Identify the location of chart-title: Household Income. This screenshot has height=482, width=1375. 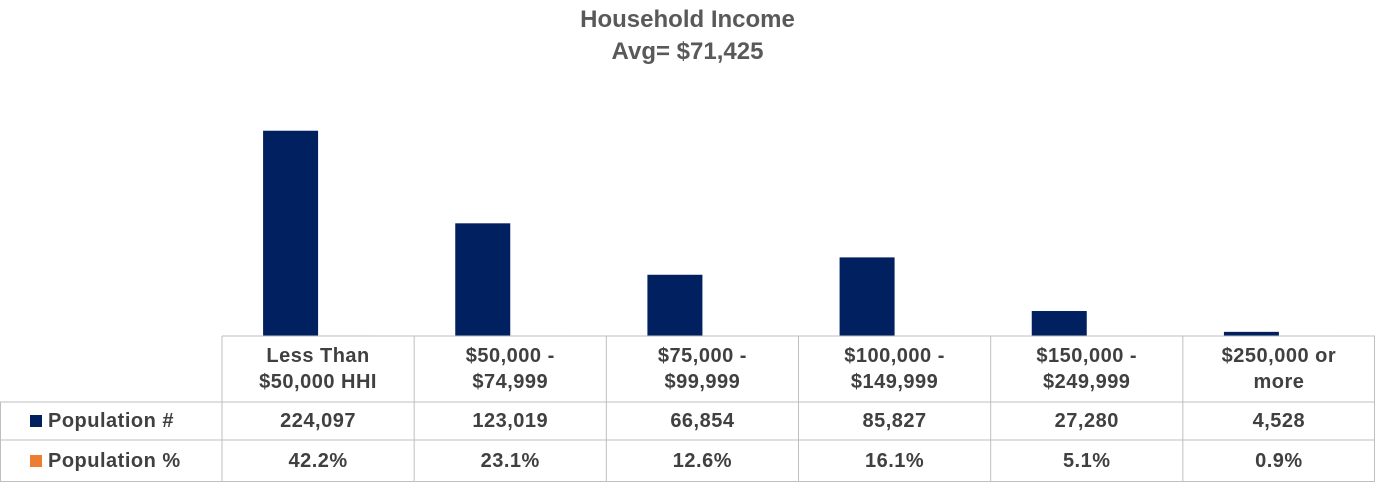
(687, 19).